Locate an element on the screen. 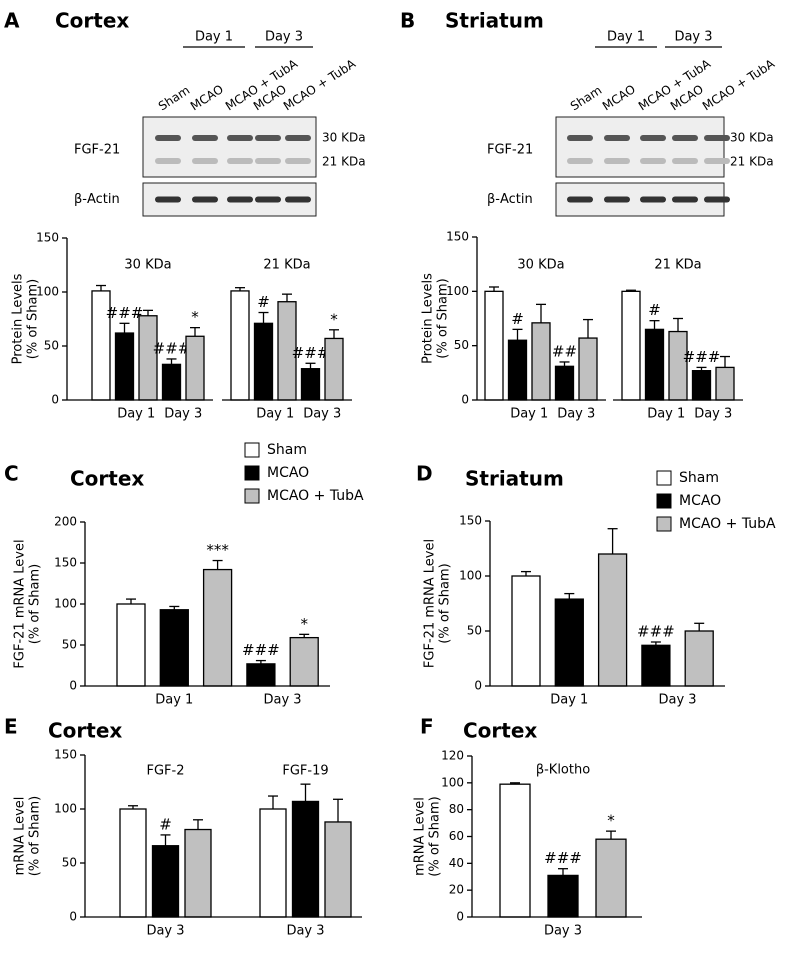  y-tick-label: 120 is located at coordinates (452, 756).